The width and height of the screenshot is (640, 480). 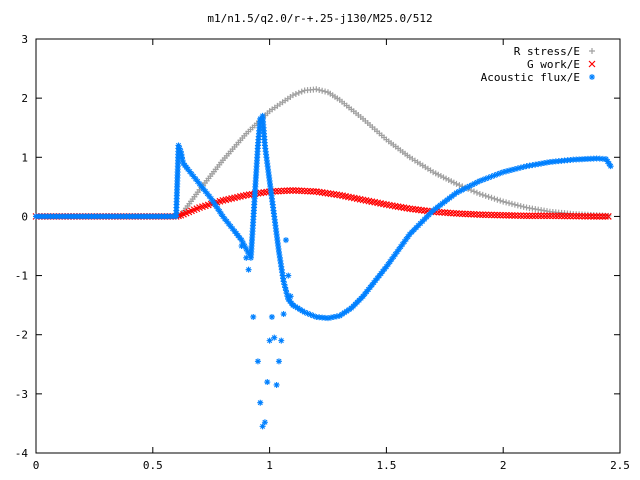 I want to click on y-tick-label: 2, so click(x=24, y=98).